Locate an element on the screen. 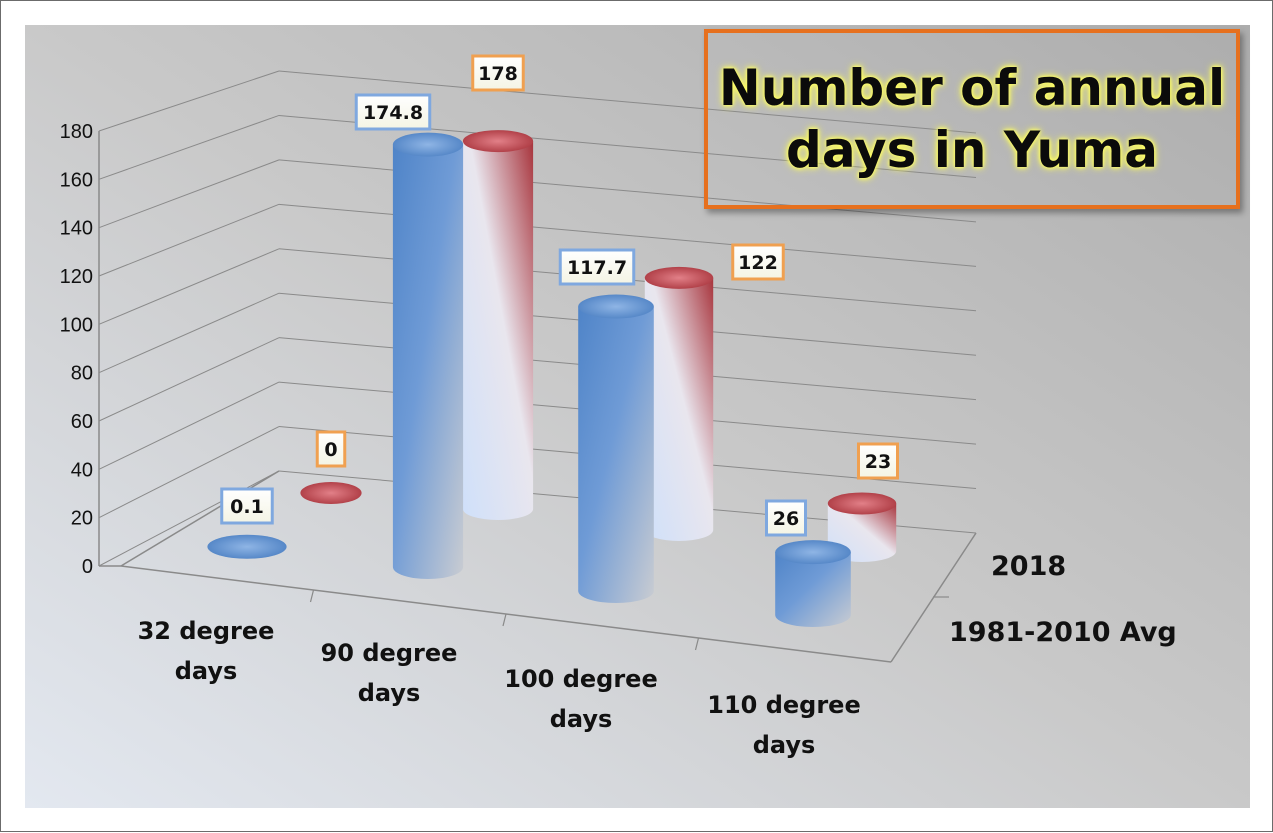 Image resolution: width=1273 pixels, height=833 pixels. data-label-value: 0 is located at coordinates (330, 450).